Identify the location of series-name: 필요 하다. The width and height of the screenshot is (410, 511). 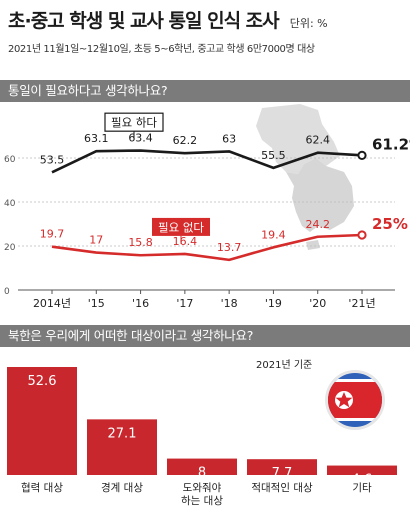
(134, 123).